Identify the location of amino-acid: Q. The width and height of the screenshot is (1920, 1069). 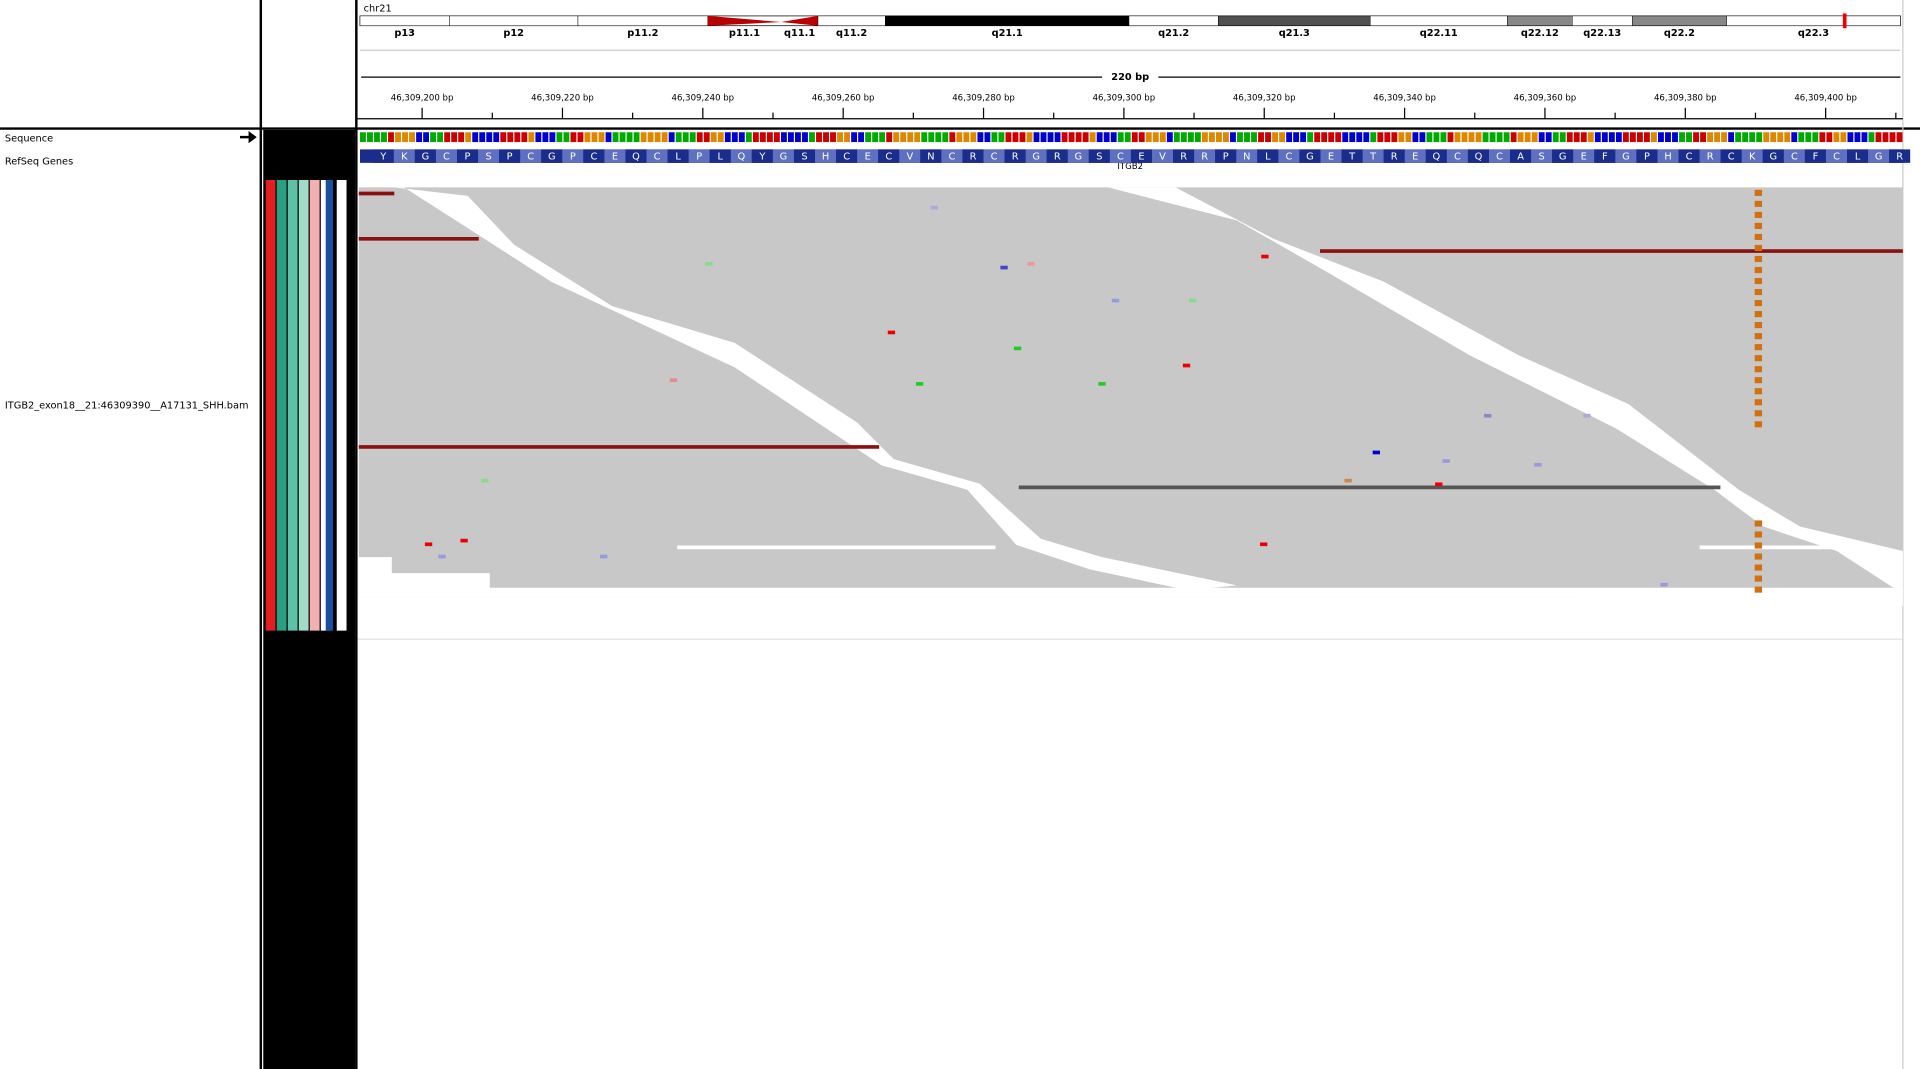
(1436, 157).